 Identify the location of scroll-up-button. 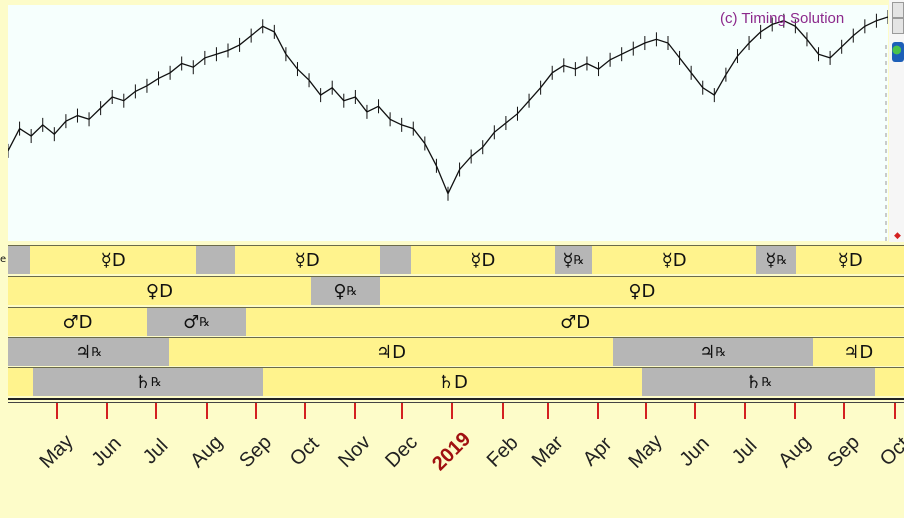
(898, 10).